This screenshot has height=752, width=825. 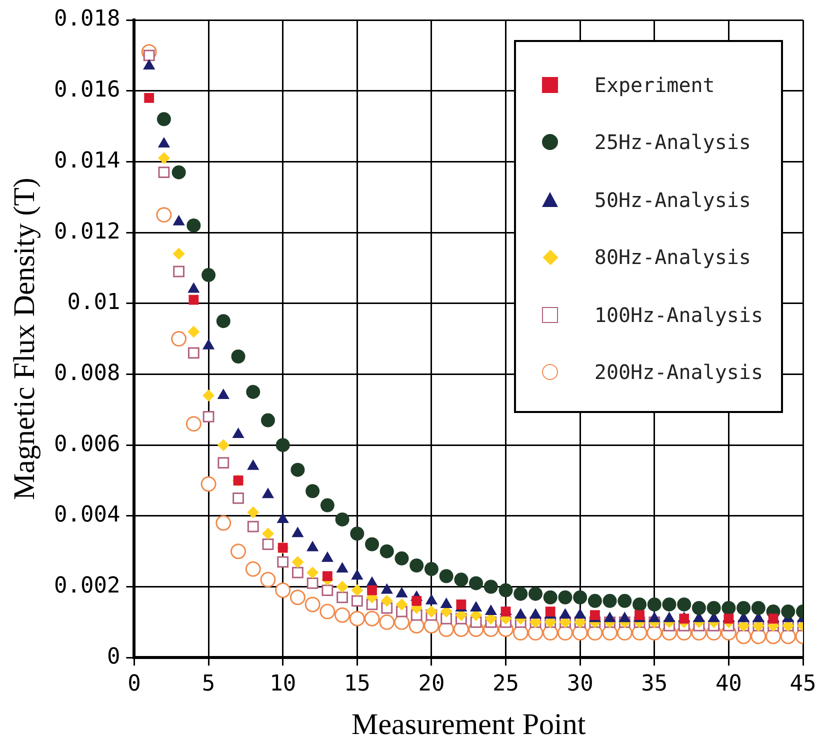 What do you see at coordinates (469, 724) in the screenshot?
I see `x-axis-title: Measurement Point` at bounding box center [469, 724].